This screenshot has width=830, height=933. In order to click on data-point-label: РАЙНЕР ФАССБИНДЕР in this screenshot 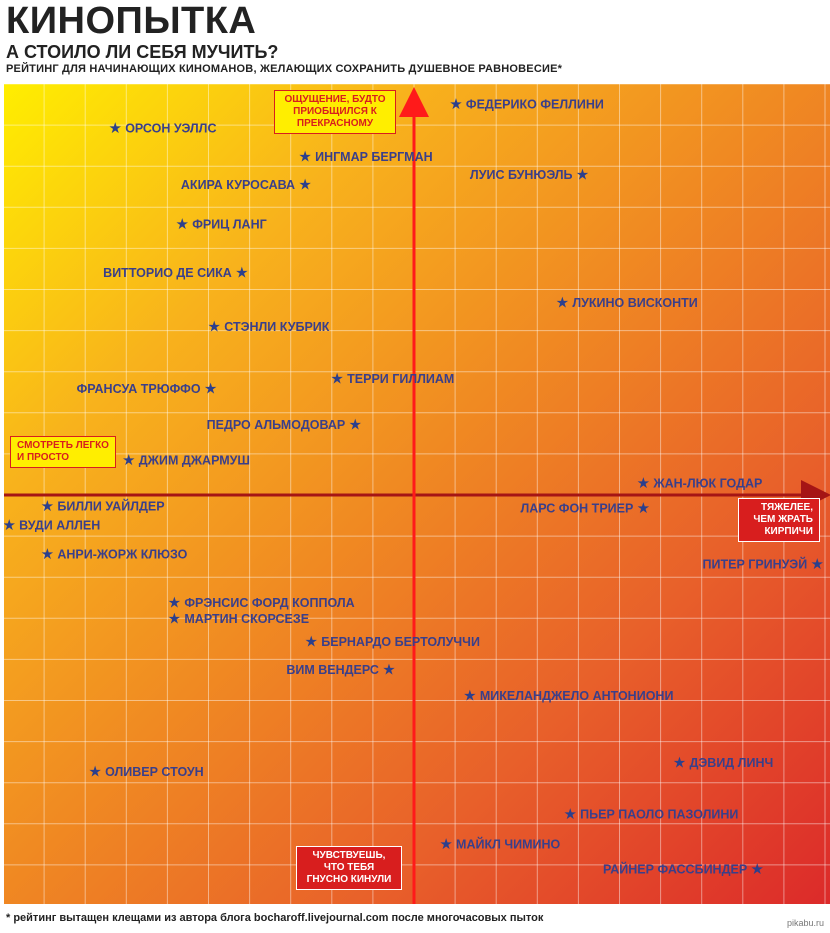, I will do `click(675, 869)`.